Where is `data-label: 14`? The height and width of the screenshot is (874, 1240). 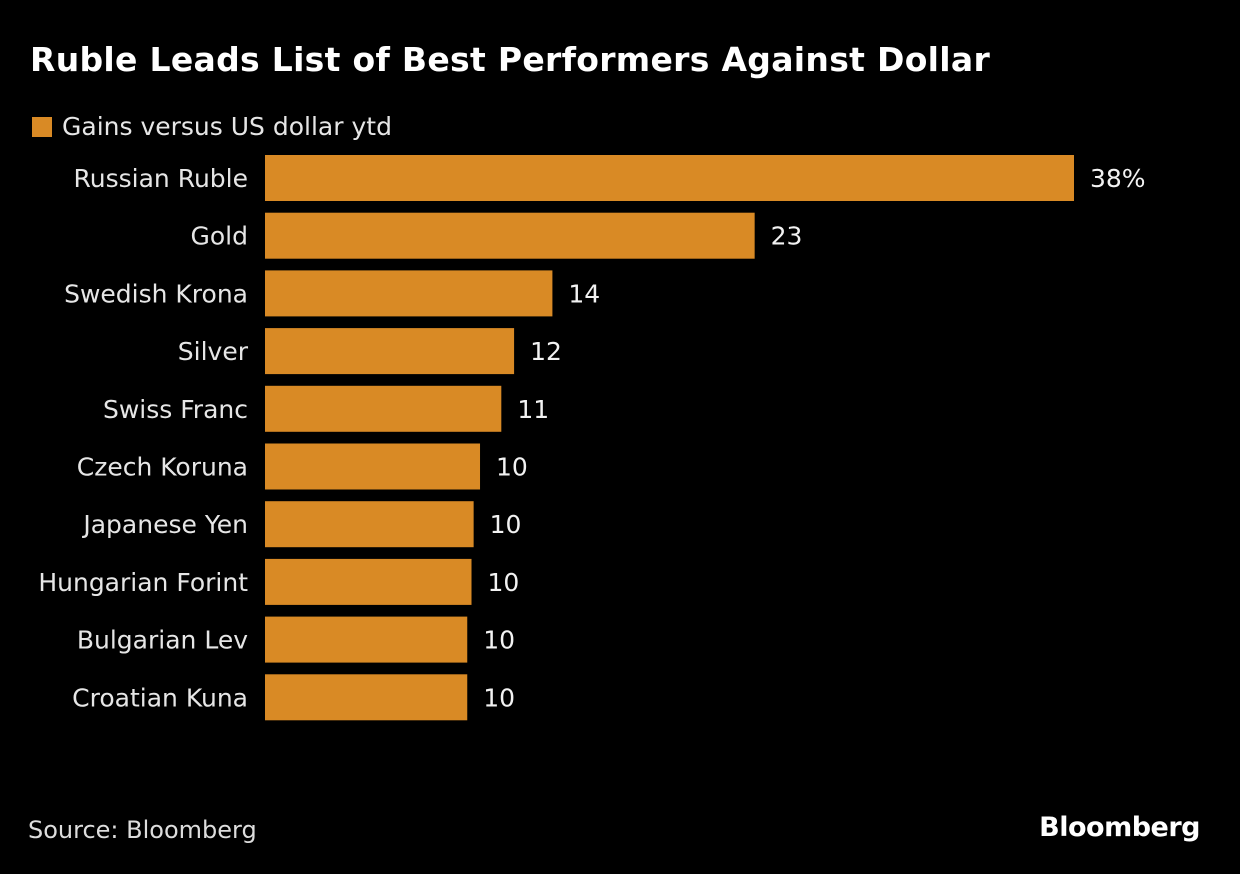
data-label: 14 is located at coordinates (584, 293).